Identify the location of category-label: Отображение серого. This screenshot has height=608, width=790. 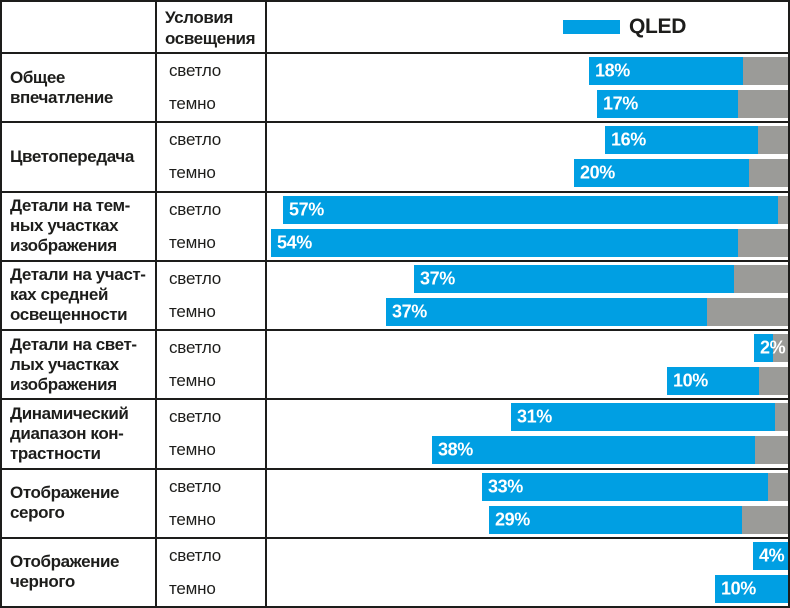
(65, 503).